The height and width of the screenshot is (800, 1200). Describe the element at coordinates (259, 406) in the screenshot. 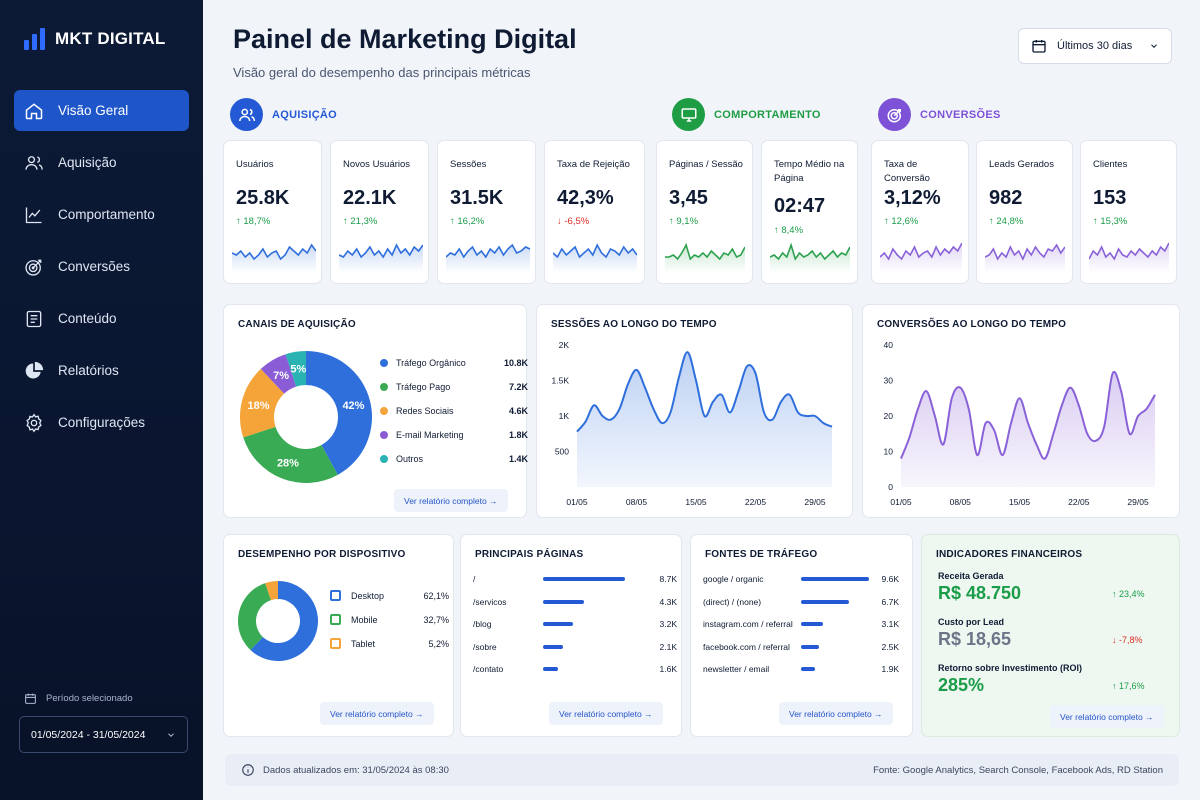

I see `donut-slice-label: 18%` at that location.